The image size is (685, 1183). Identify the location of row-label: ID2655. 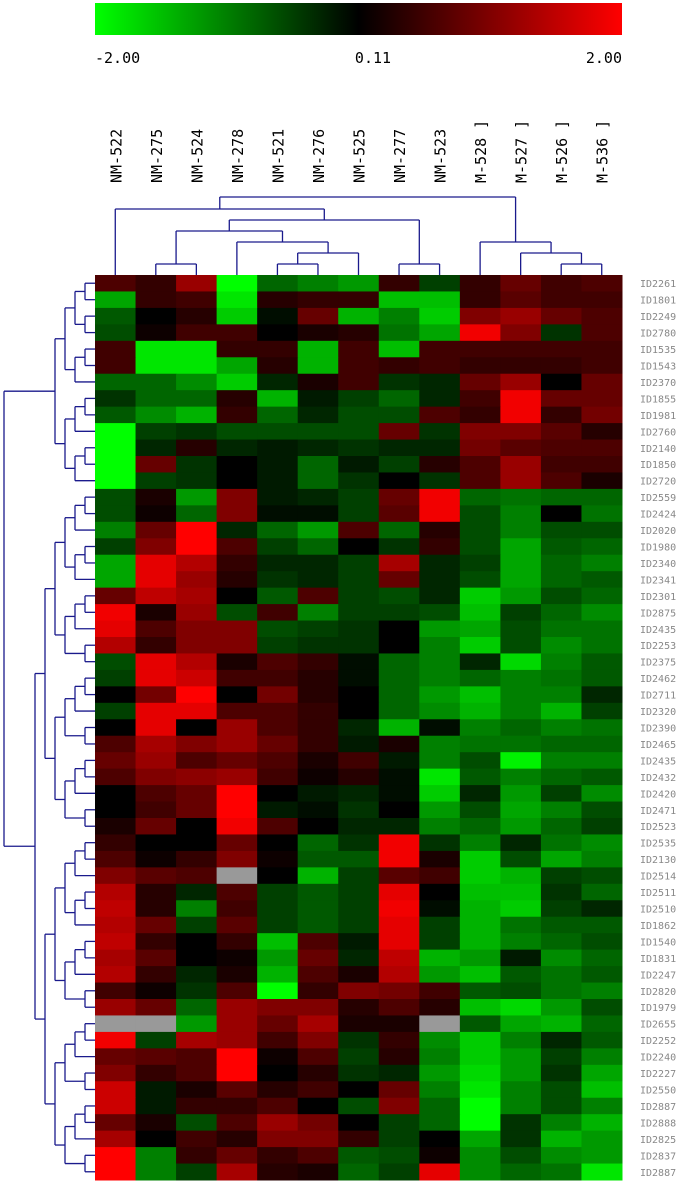
(658, 1025).